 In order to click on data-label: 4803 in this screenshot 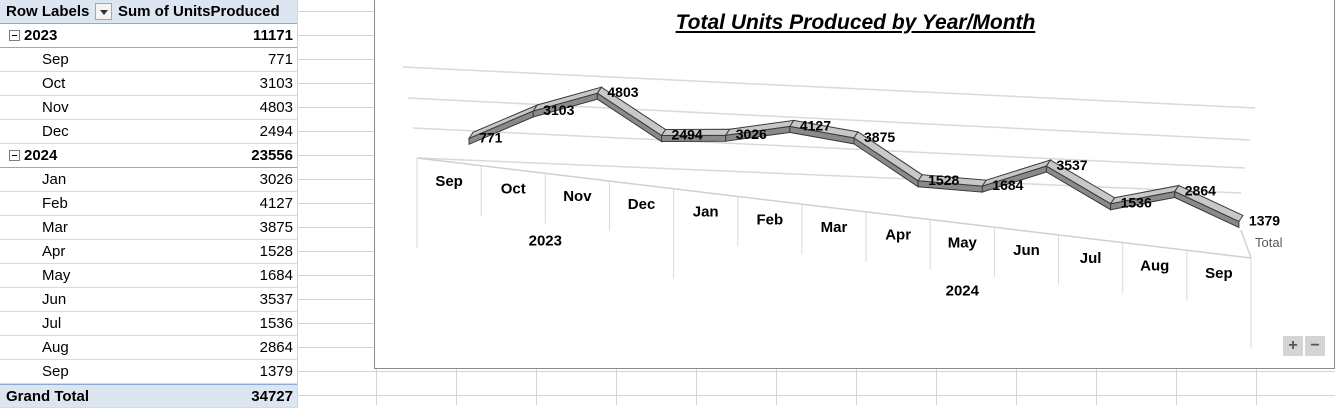, I will do `click(622, 92)`.